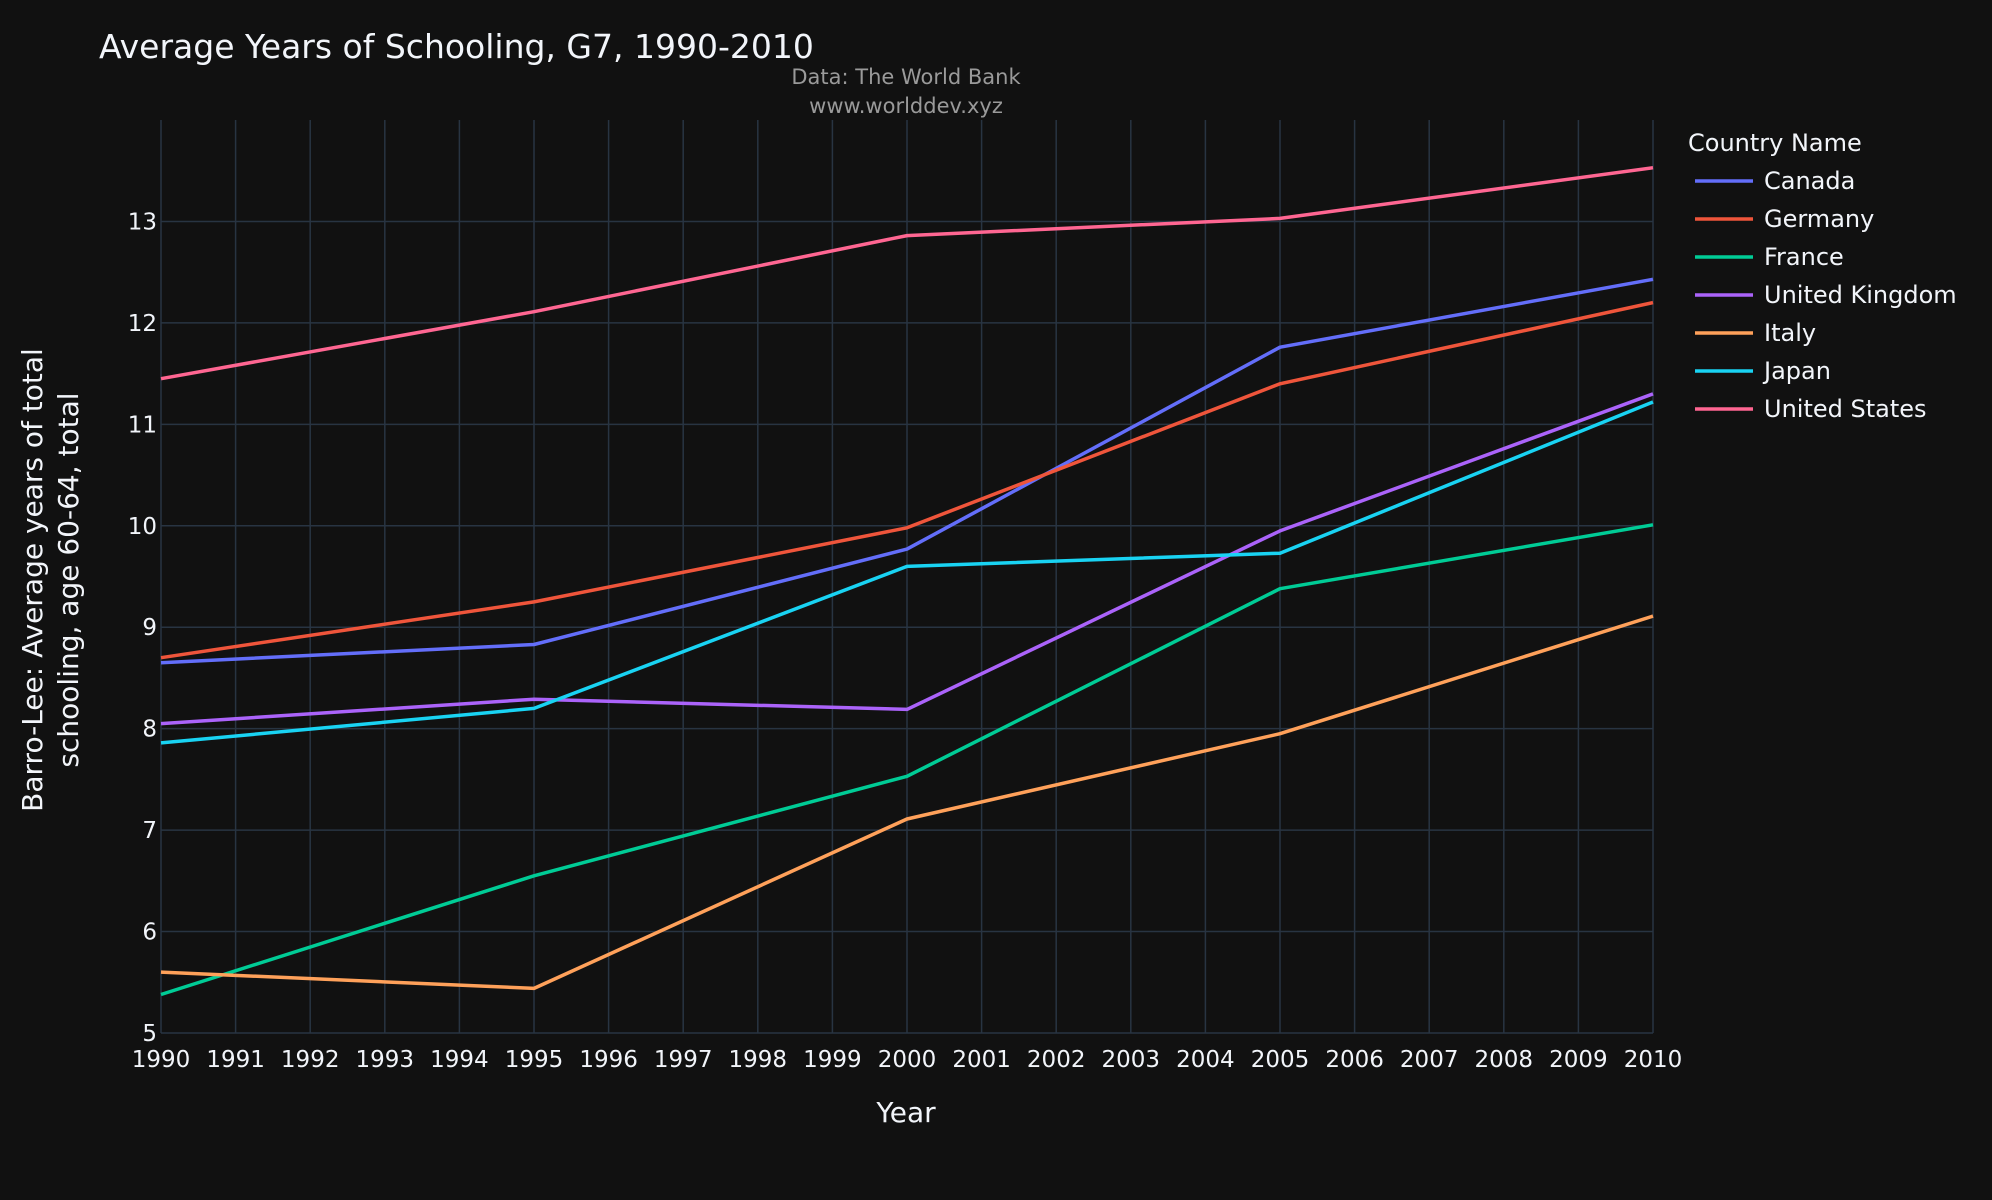 This screenshot has height=1200, width=1992. I want to click on y-tick-label: 7, so click(149, 831).